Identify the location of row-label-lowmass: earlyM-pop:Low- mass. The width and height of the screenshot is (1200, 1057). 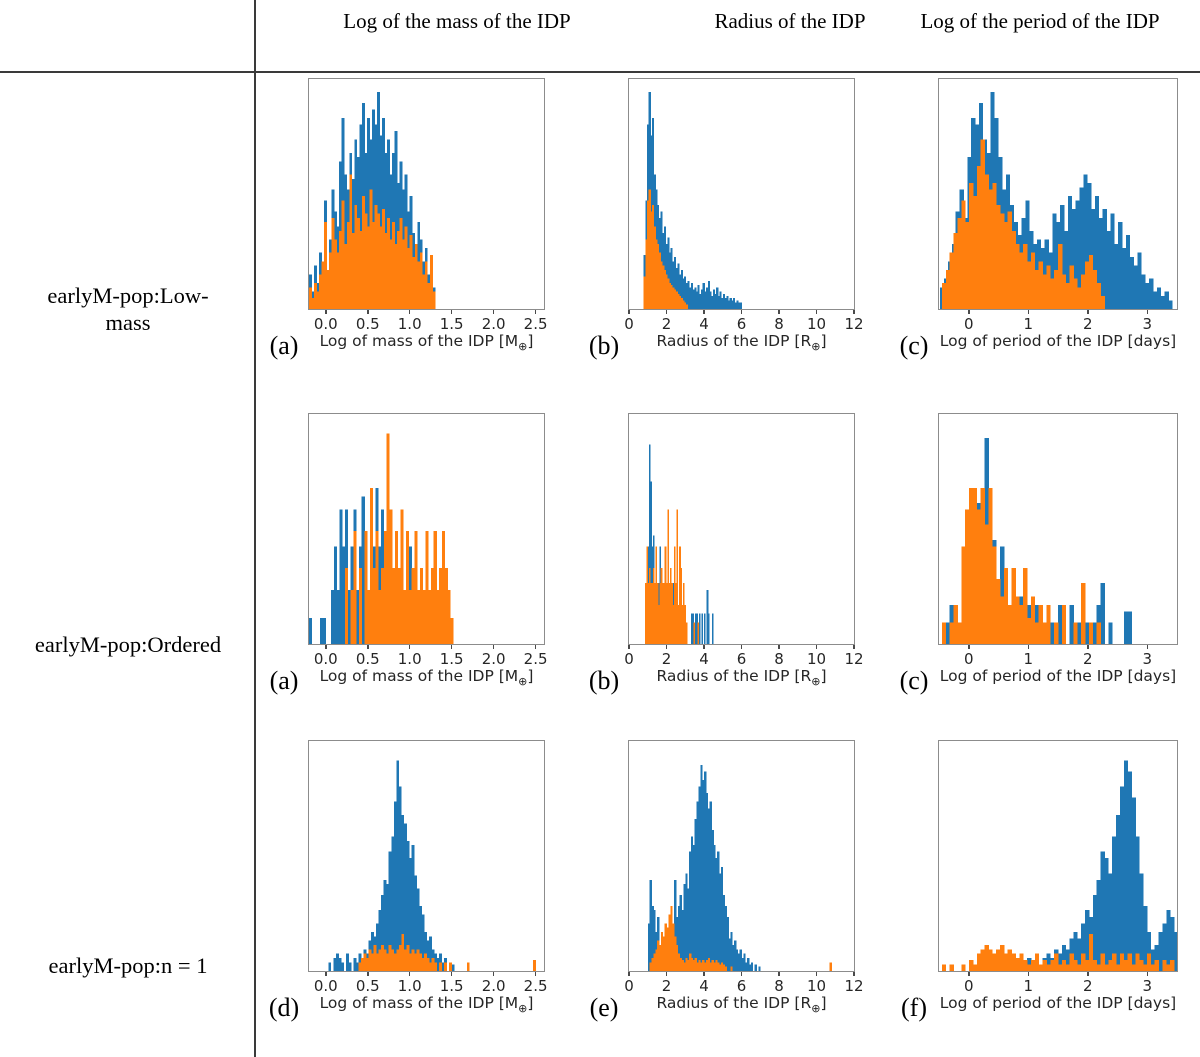
(128, 309).